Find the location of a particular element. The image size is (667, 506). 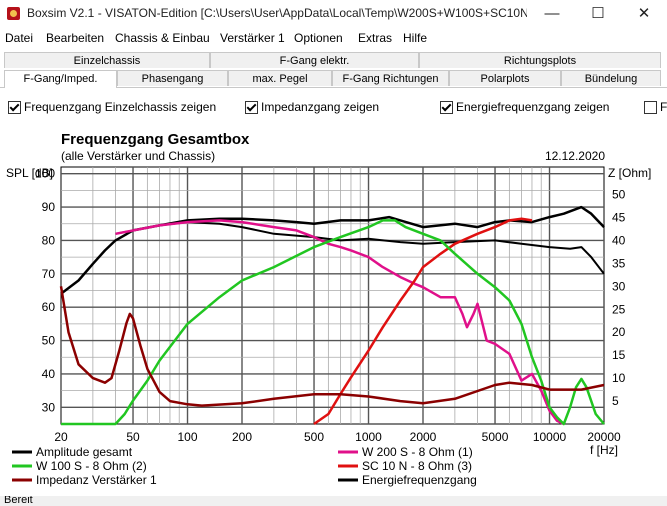

y2-tick-label: 25 is located at coordinates (619, 309).